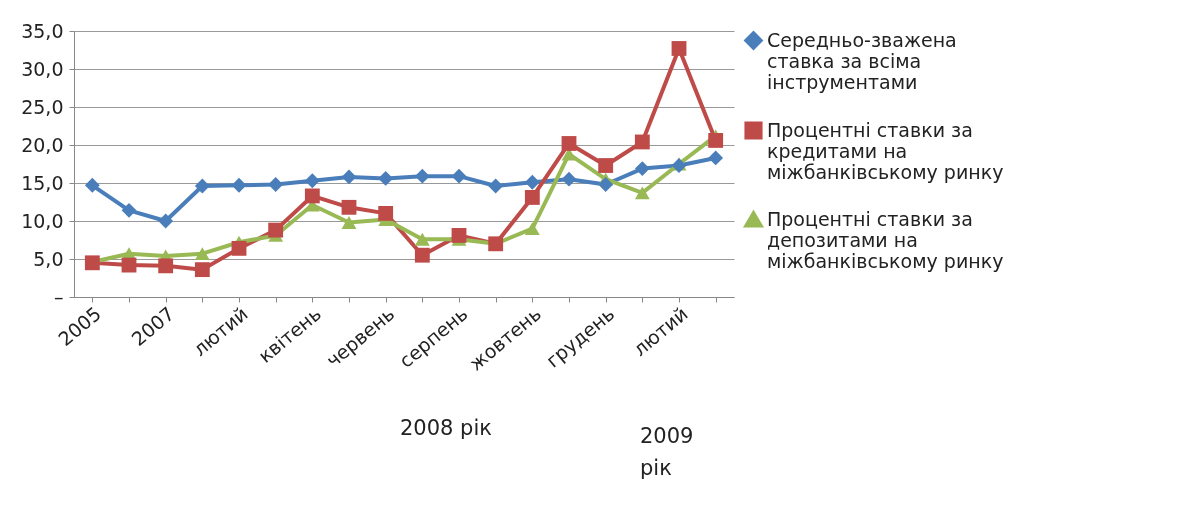 The image size is (1198, 506). I want to click on y-tick-label: 25,0, so click(42, 106).